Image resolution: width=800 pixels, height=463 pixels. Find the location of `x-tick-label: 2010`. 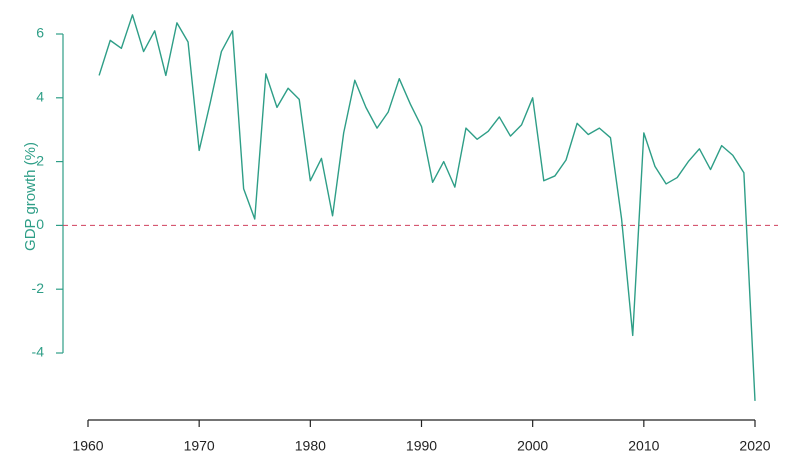

x-tick-label: 2010 is located at coordinates (643, 446).